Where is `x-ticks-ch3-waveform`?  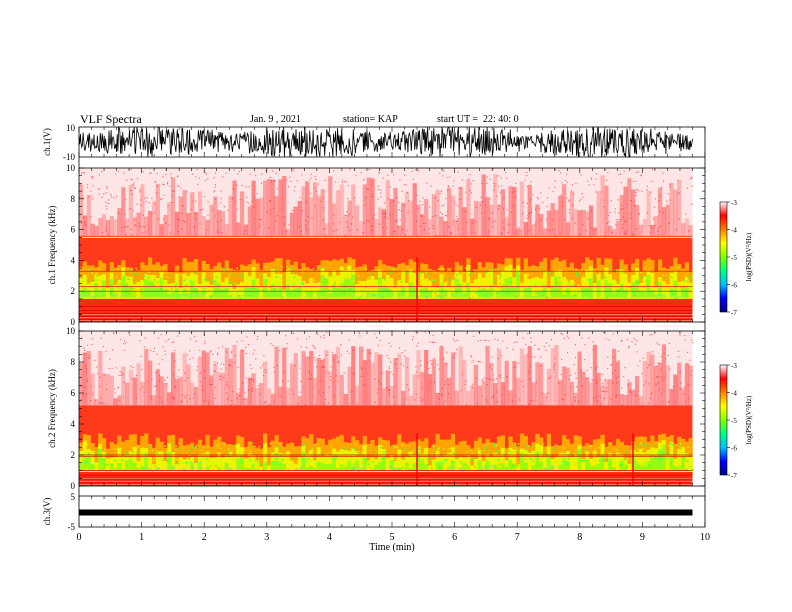 x-ticks-ch3-waveform is located at coordinates (392, 511).